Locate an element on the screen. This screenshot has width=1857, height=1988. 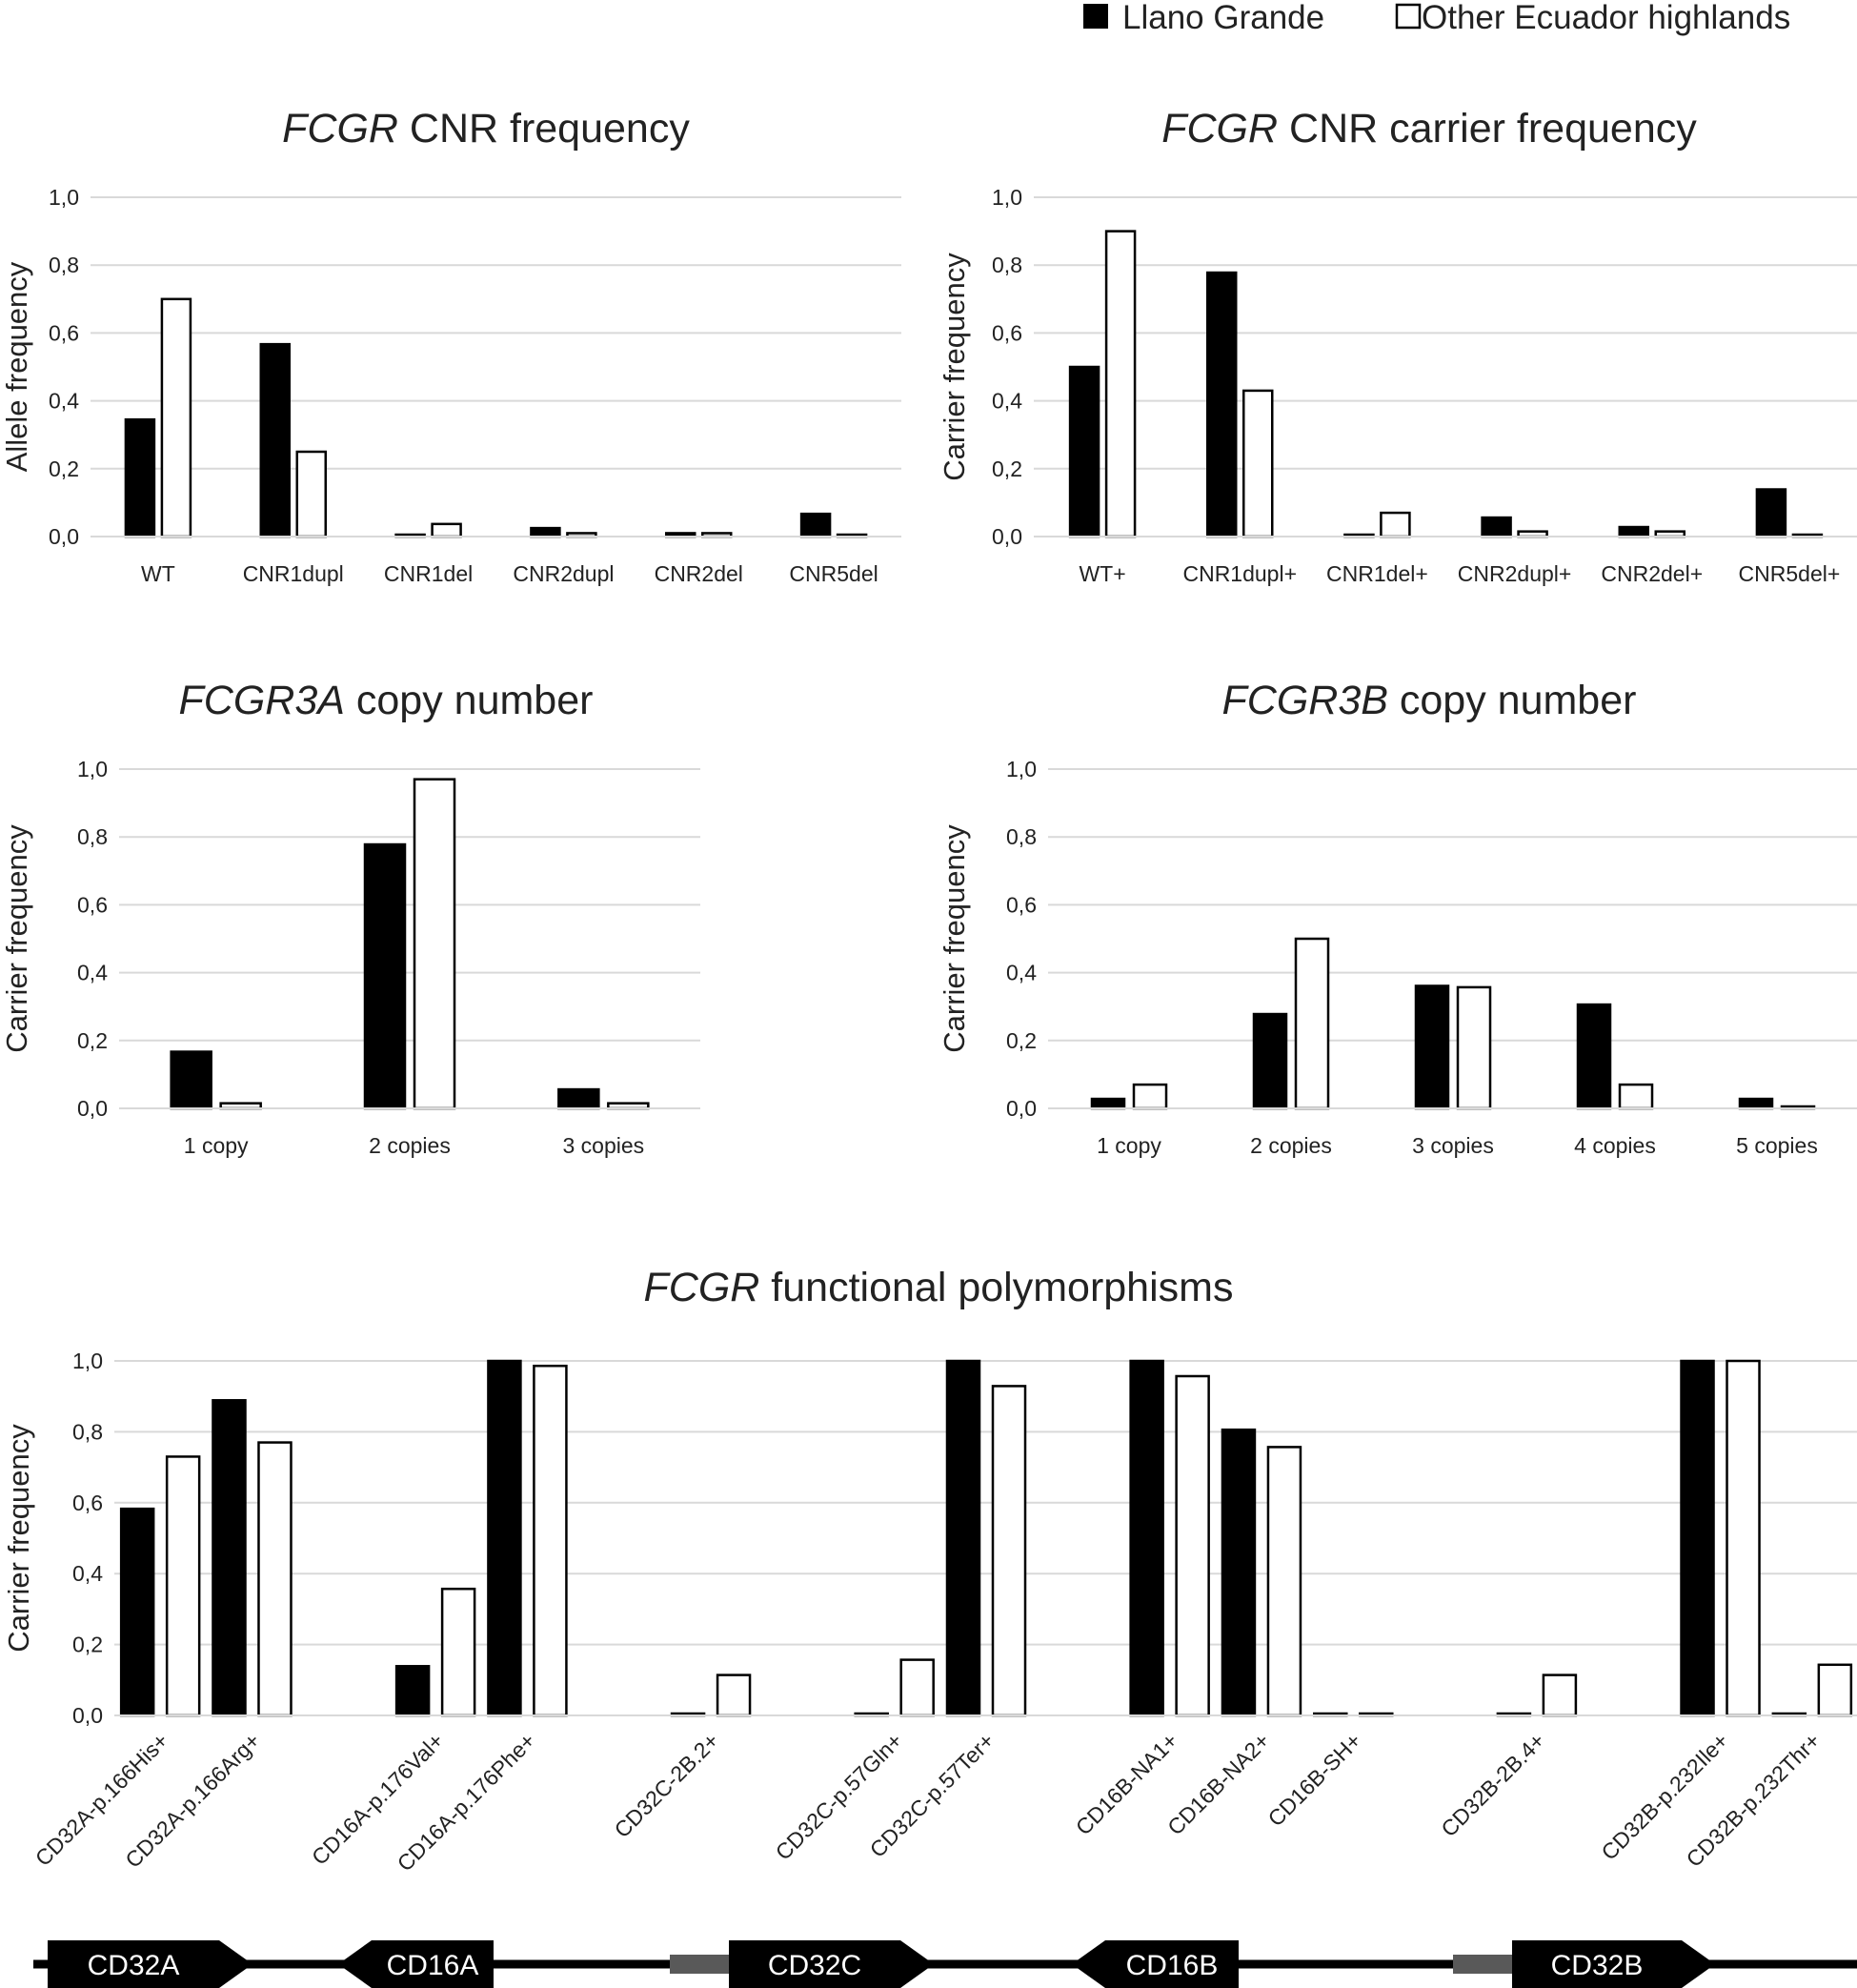
x-tick-label: CD32B-2B.4+ is located at coordinates (1492, 1784).